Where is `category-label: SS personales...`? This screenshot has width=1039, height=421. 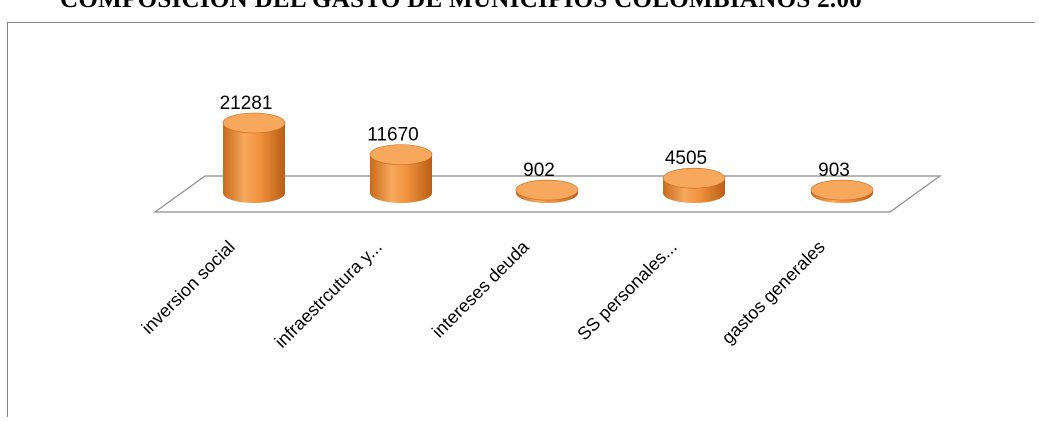 category-label: SS personales... is located at coordinates (627, 291).